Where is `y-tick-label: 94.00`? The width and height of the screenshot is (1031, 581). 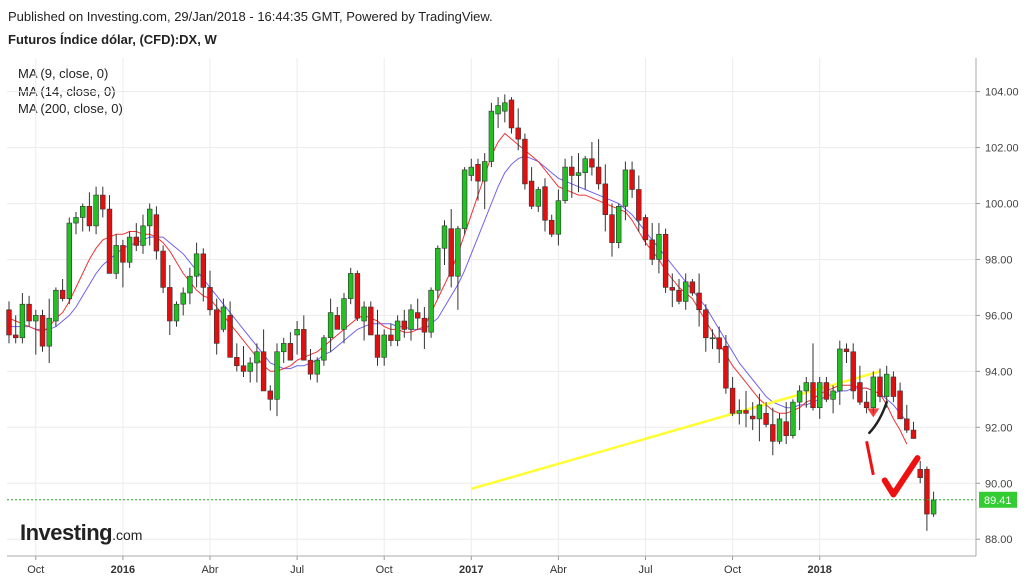 y-tick-label: 94.00 is located at coordinates (999, 372).